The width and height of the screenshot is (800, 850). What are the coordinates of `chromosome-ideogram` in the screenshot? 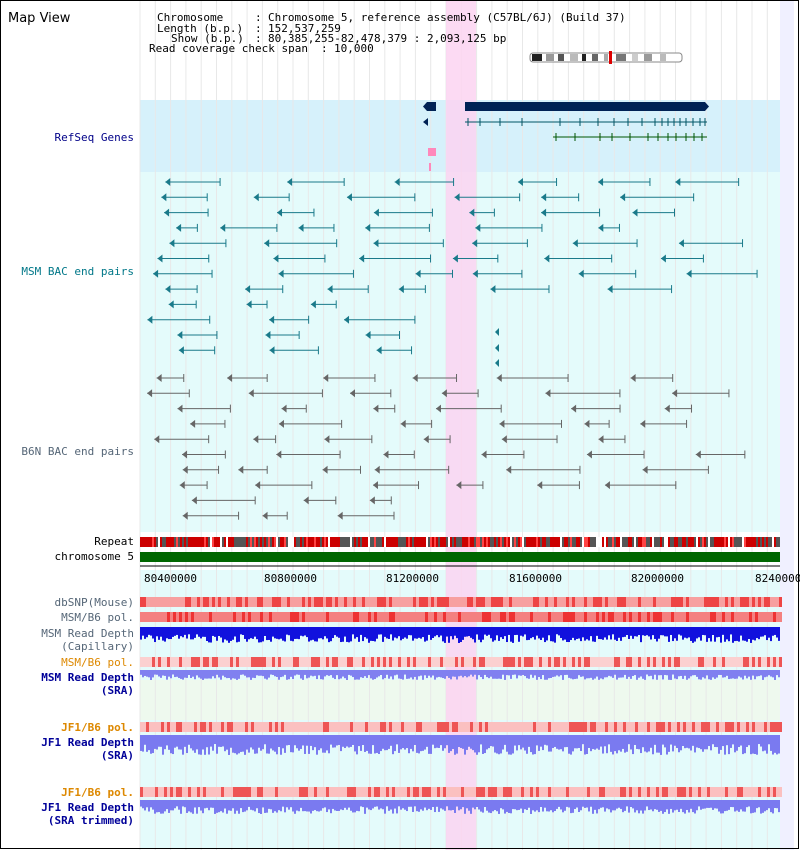 It's located at (606, 57).